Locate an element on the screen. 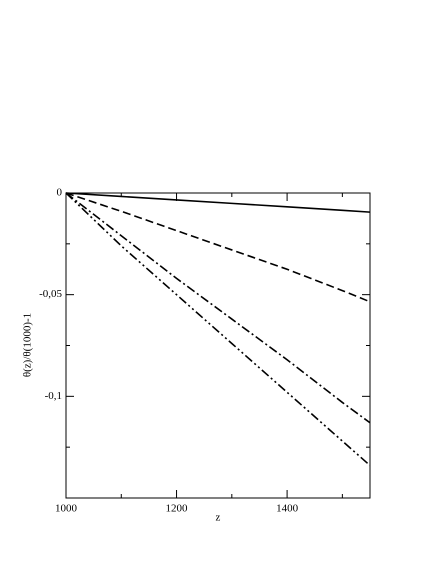  y-axis-label: θ(z)/θ(1000)-1 is located at coordinates (28, 345).